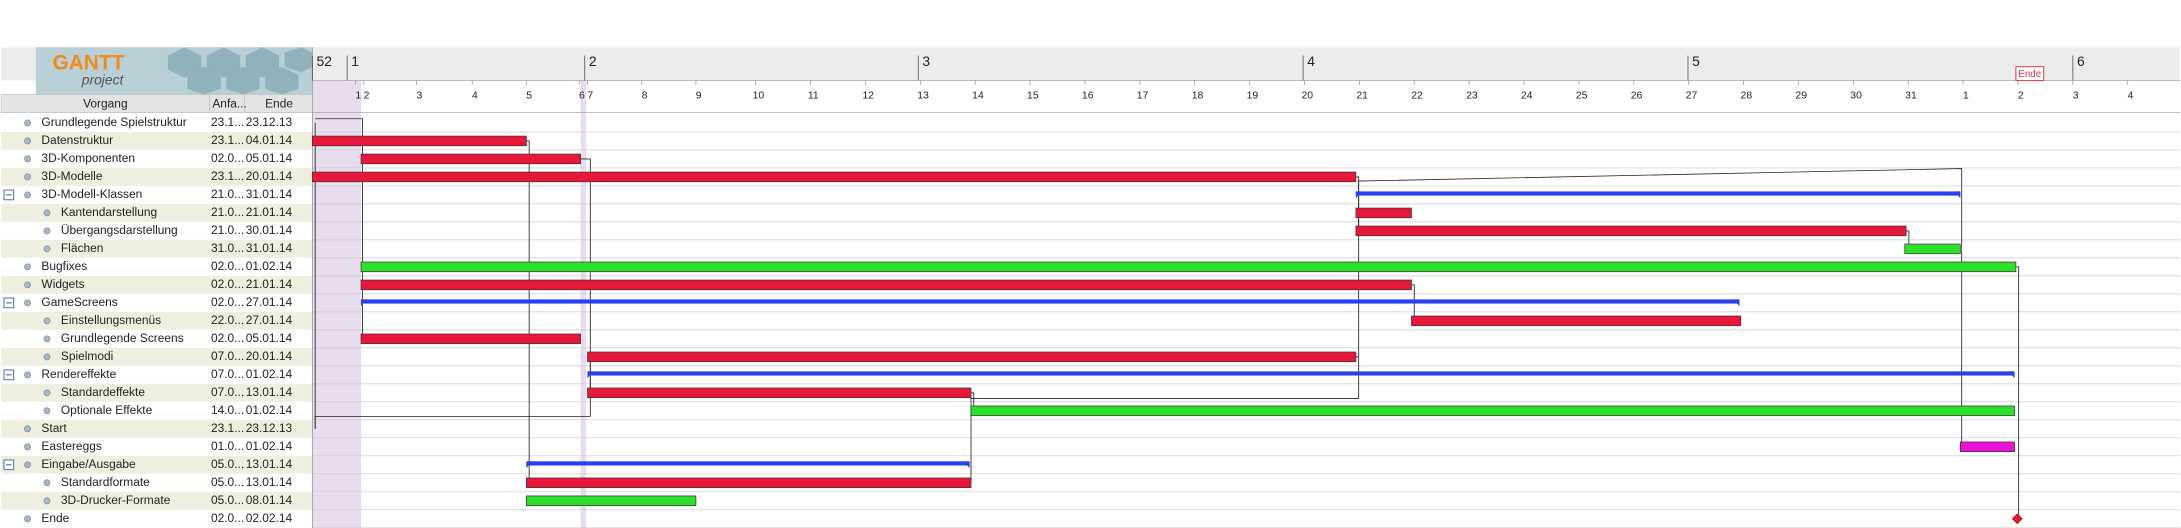  Describe the element at coordinates (279, 103) in the screenshot. I see `column-header: Ende` at that location.